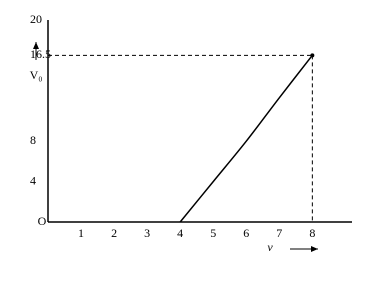 This screenshot has height=284, width=370. Describe the element at coordinates (36, 75) in the screenshot. I see `y-axis-label: V₀` at that location.